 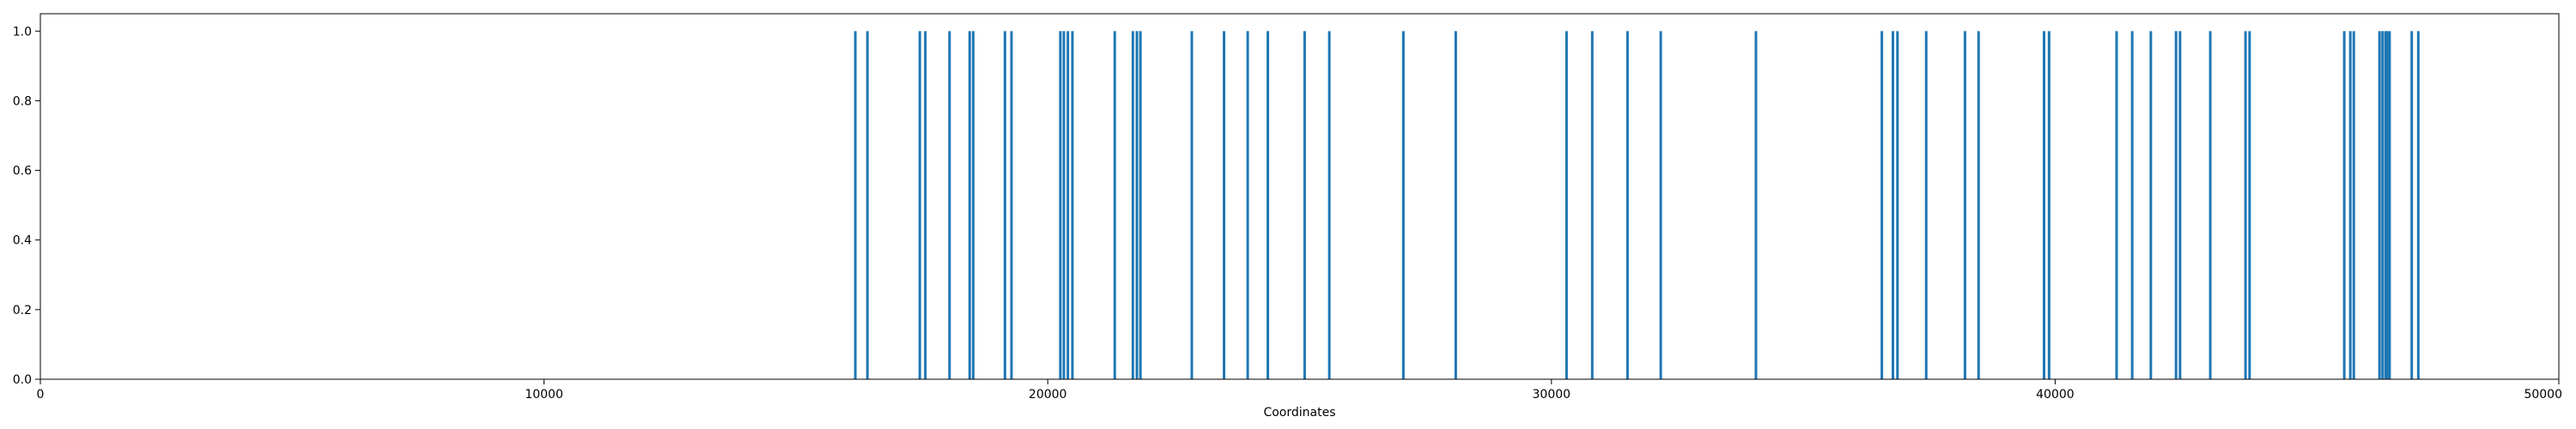 I want to click on x-tick-label: 50000, so click(x=2543, y=395).